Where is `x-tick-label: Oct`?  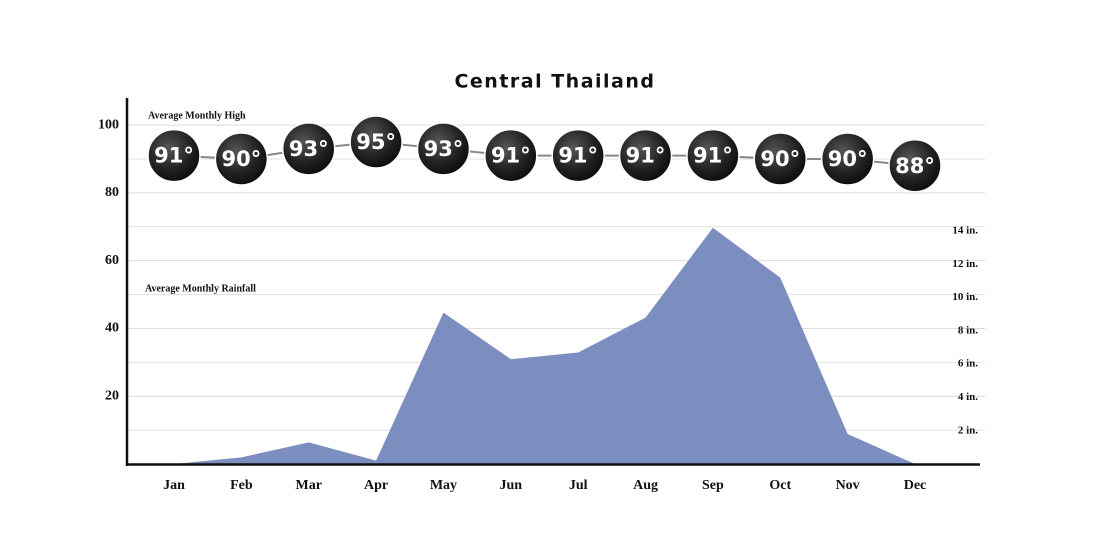 x-tick-label: Oct is located at coordinates (780, 485).